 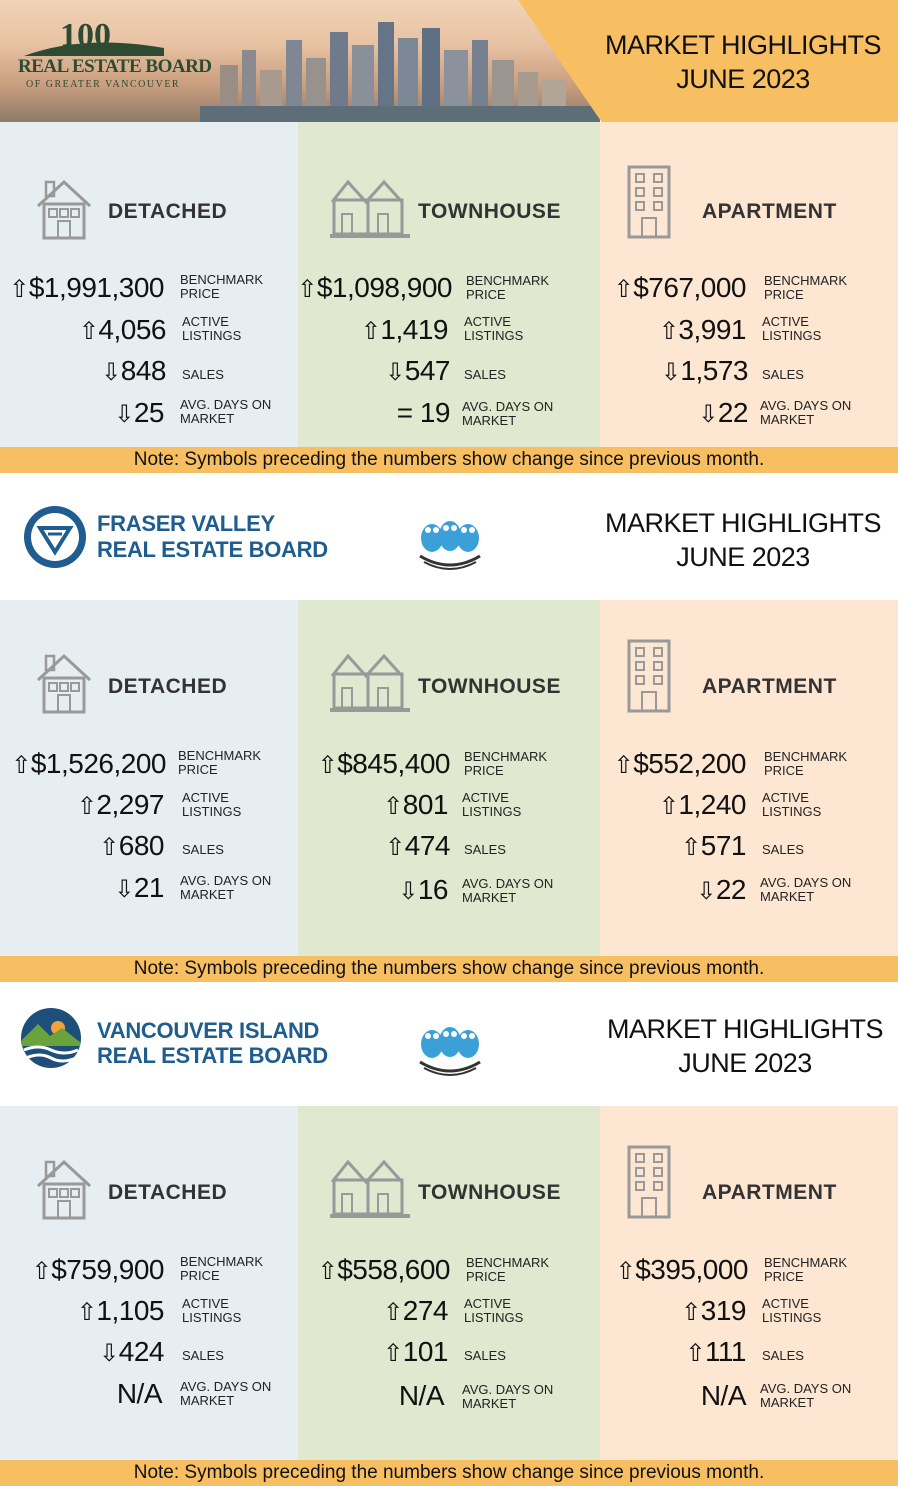 I want to click on detached-days-value: N/A, so click(x=139, y=1393).